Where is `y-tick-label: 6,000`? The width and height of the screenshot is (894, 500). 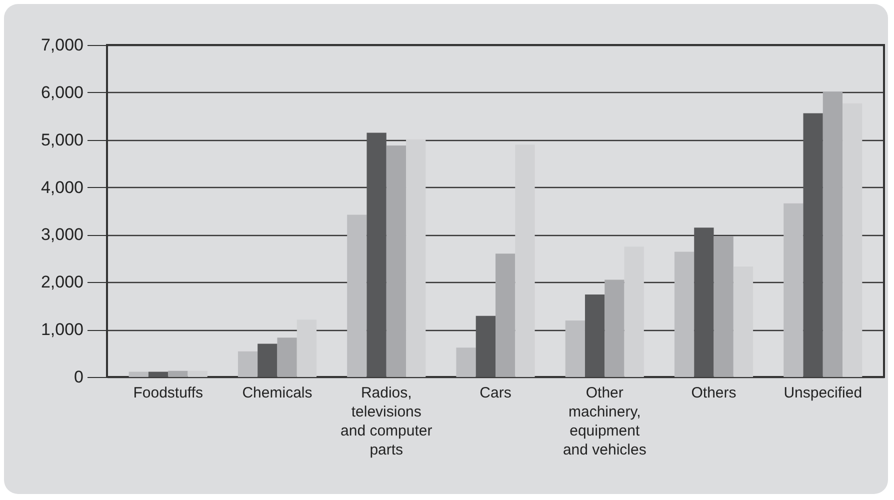 y-tick-label: 6,000 is located at coordinates (62, 92).